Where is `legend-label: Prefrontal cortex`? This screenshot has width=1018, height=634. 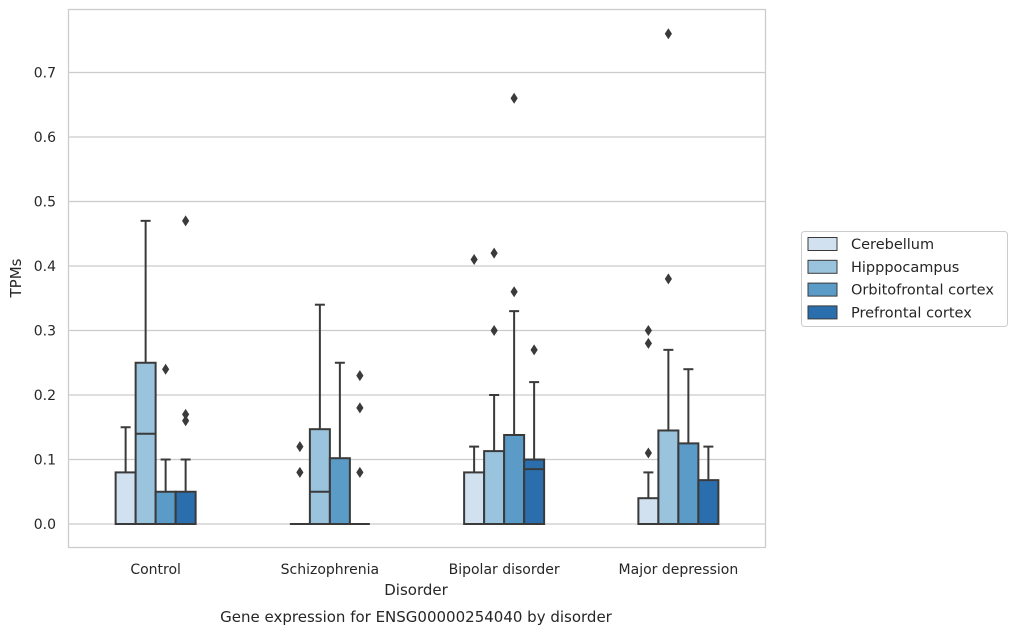
legend-label: Prefrontal cortex is located at coordinates (911, 313).